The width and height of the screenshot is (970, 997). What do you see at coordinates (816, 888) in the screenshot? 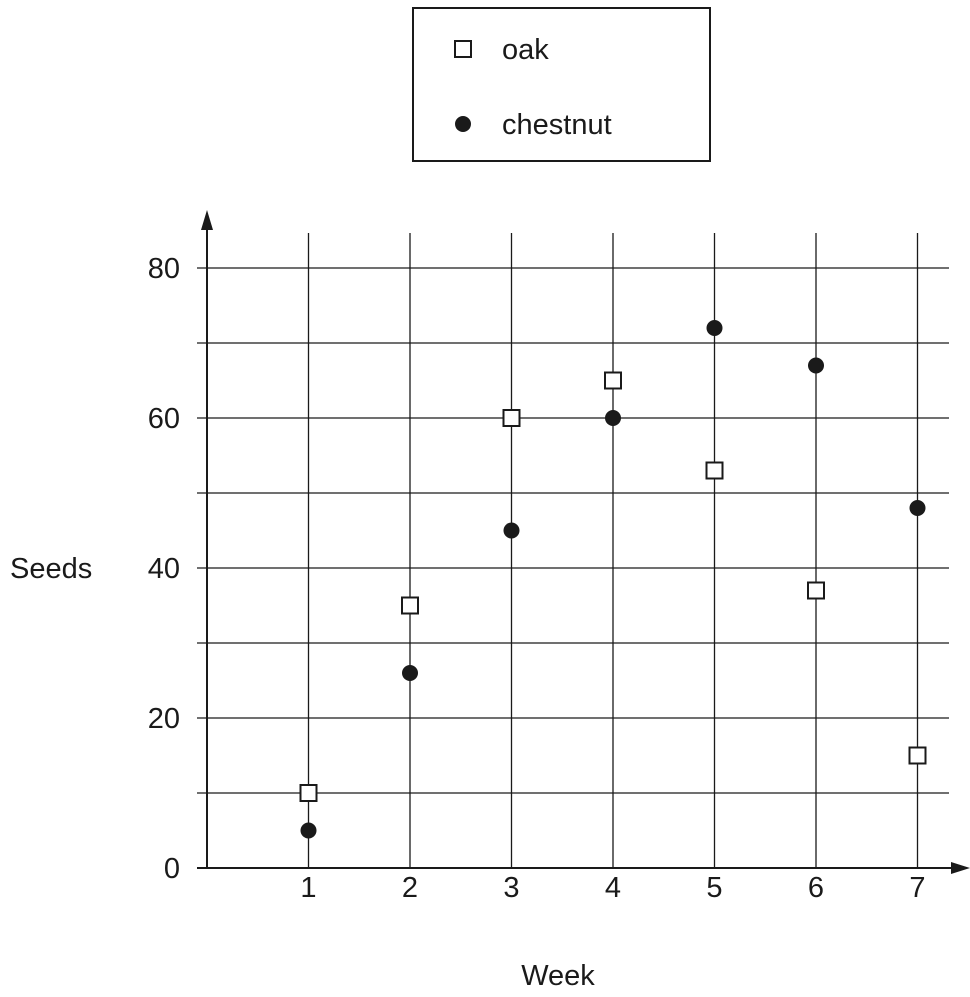
I see `x-tick-label-6: 6` at bounding box center [816, 888].